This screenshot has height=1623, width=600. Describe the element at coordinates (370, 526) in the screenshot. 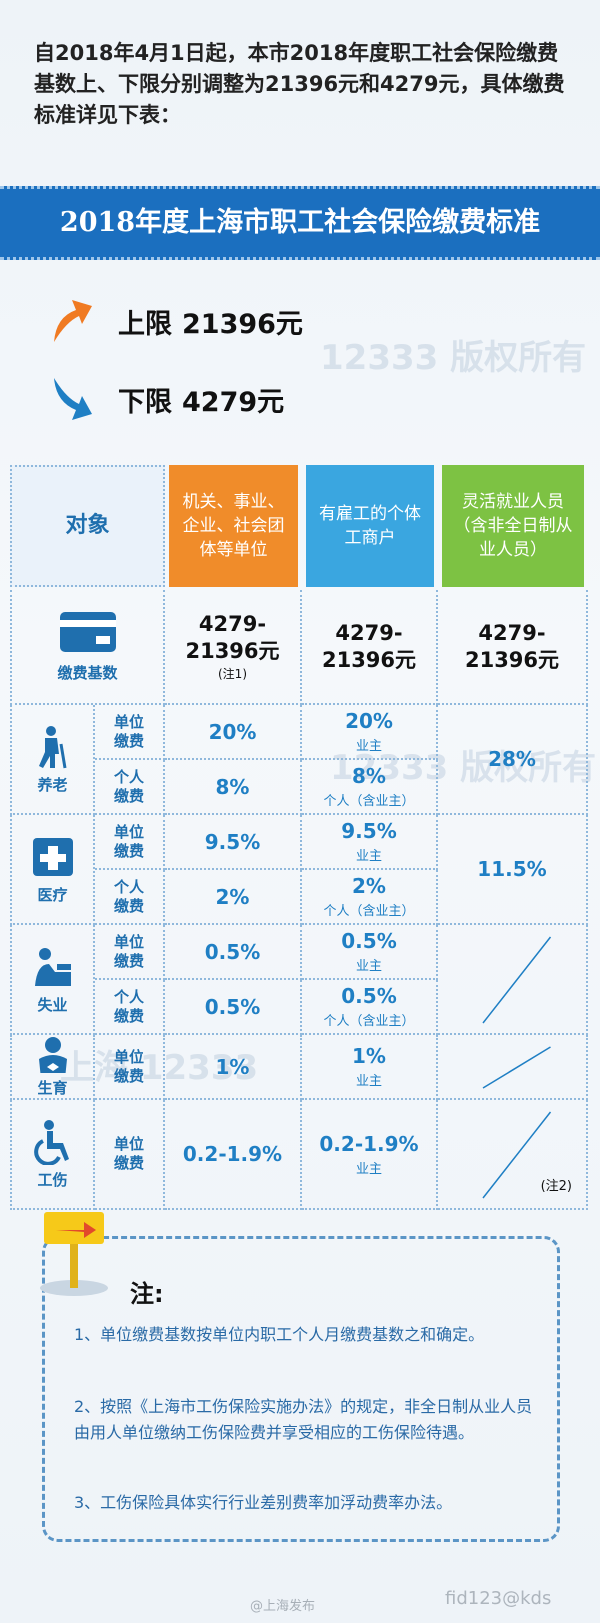

I see `header-cell: 有雇工的个体工商户` at that location.